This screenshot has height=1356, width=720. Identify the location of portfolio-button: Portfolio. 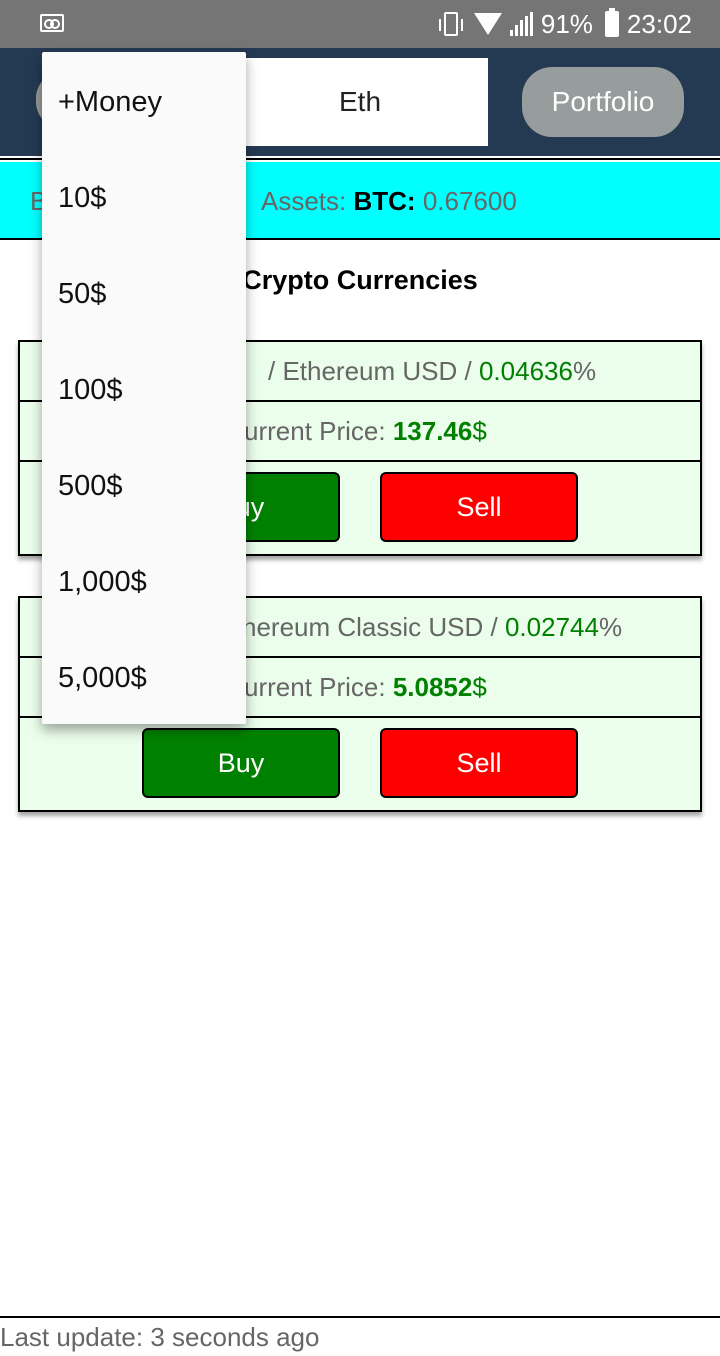
(603, 102).